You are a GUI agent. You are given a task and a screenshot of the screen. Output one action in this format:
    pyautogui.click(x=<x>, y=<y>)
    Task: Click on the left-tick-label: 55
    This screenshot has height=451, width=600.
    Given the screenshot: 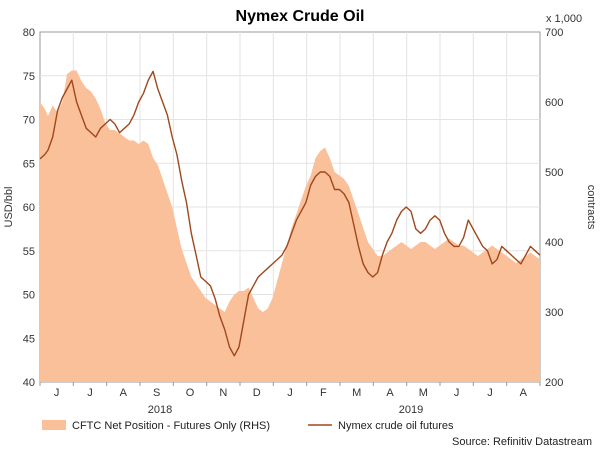 What is the action you would take?
    pyautogui.click(x=29, y=252)
    